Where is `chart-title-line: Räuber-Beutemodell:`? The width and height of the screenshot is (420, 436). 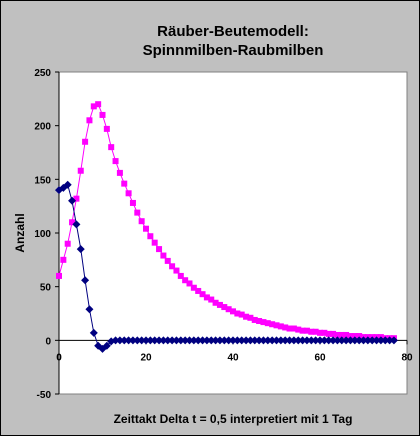
chart-title-line: Räuber-Beutemodell: is located at coordinates (233, 31).